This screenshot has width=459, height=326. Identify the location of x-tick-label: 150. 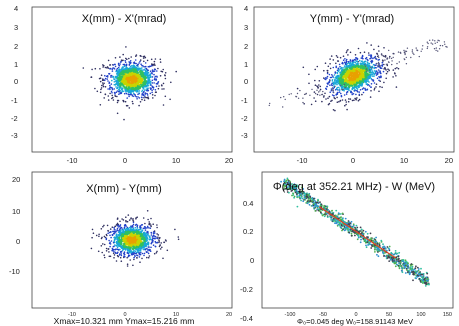
(447, 315).